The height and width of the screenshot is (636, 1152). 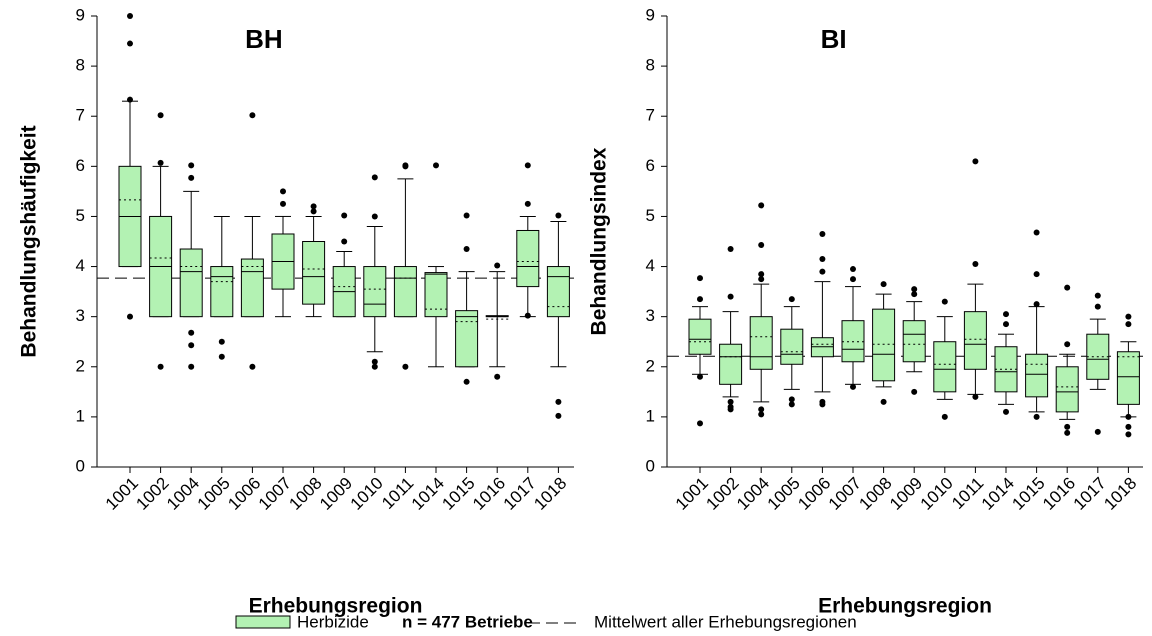 I want to click on x-tick-label: 1014, so click(x=998, y=494).